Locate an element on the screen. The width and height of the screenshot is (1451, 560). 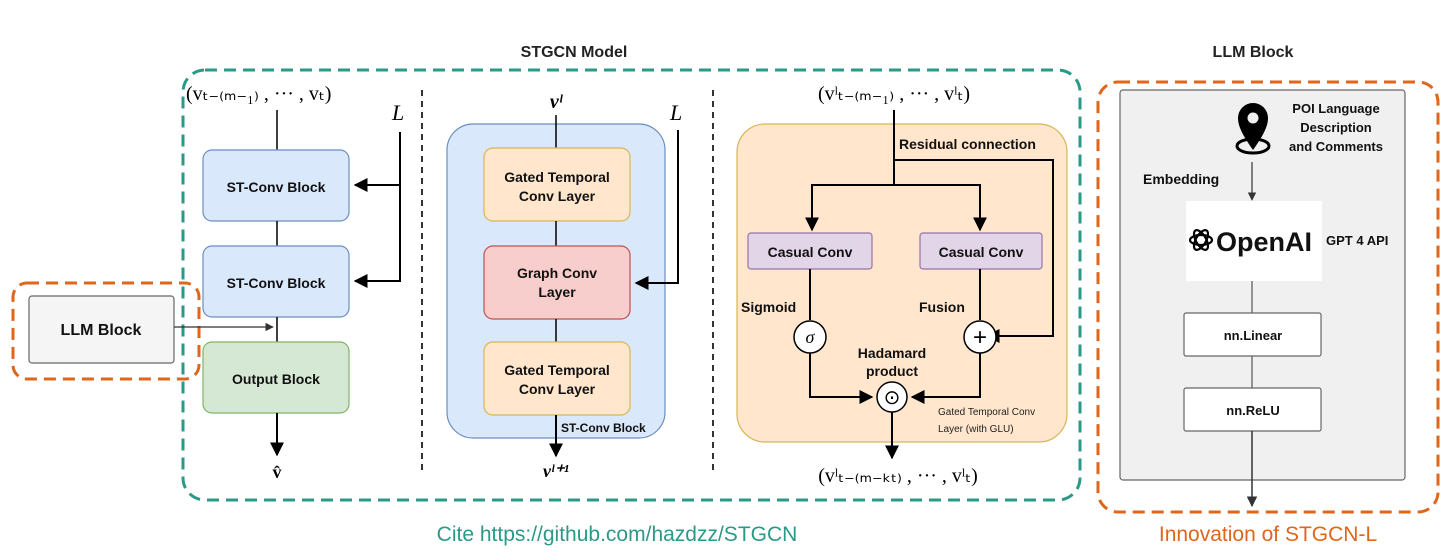
fusion-to-hadamard-arrow is located at coordinates (945, 378).